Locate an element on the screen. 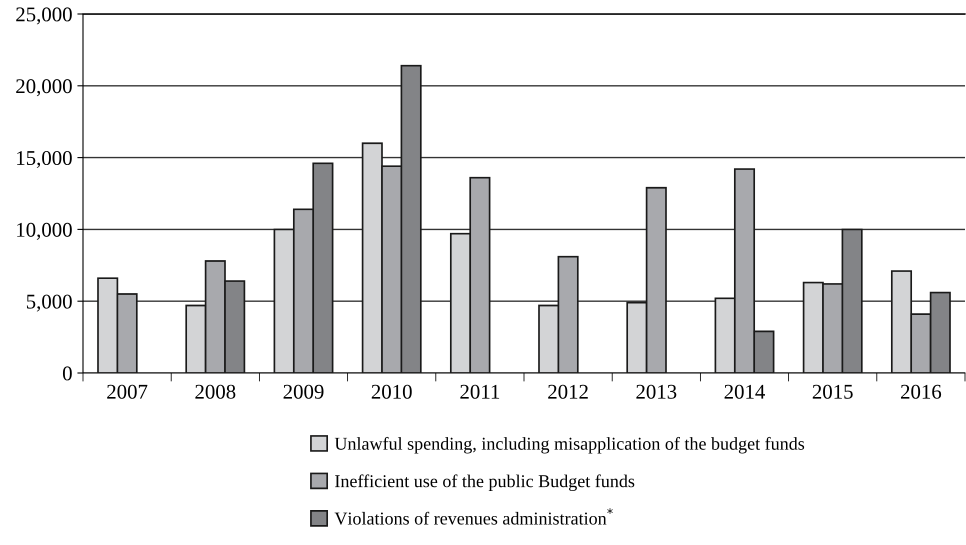 The height and width of the screenshot is (545, 966). x-tick-label: 2011 is located at coordinates (480, 391).